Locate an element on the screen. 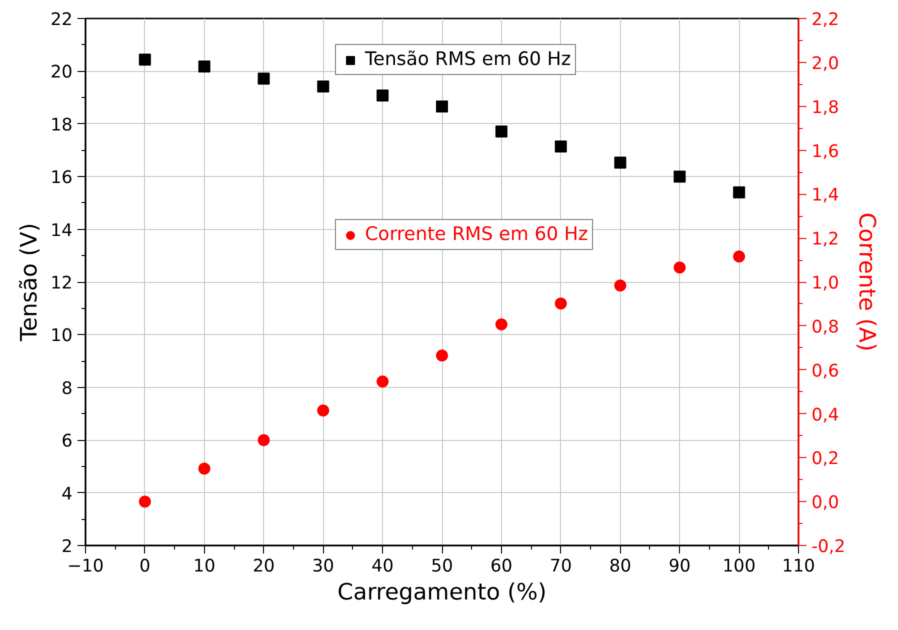 This screenshot has height=630, width=898. legend-label: Corrente RMS em 60 Hz is located at coordinates (476, 234).